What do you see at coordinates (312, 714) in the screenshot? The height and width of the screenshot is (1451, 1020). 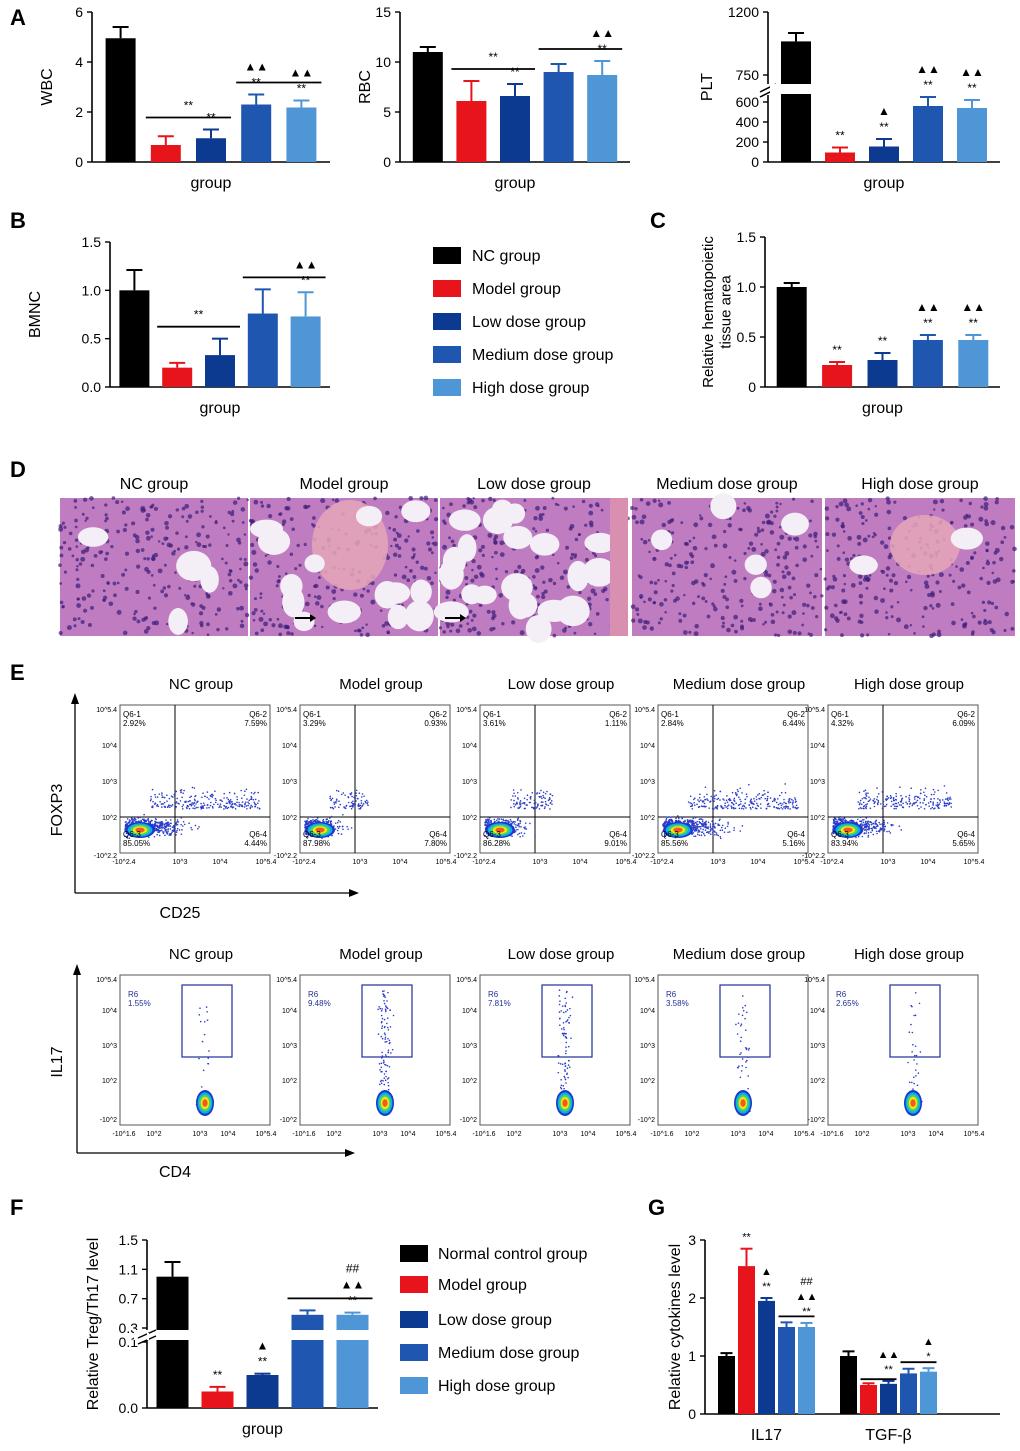 I see `flow-quadrant-name: Q6-1` at bounding box center [312, 714].